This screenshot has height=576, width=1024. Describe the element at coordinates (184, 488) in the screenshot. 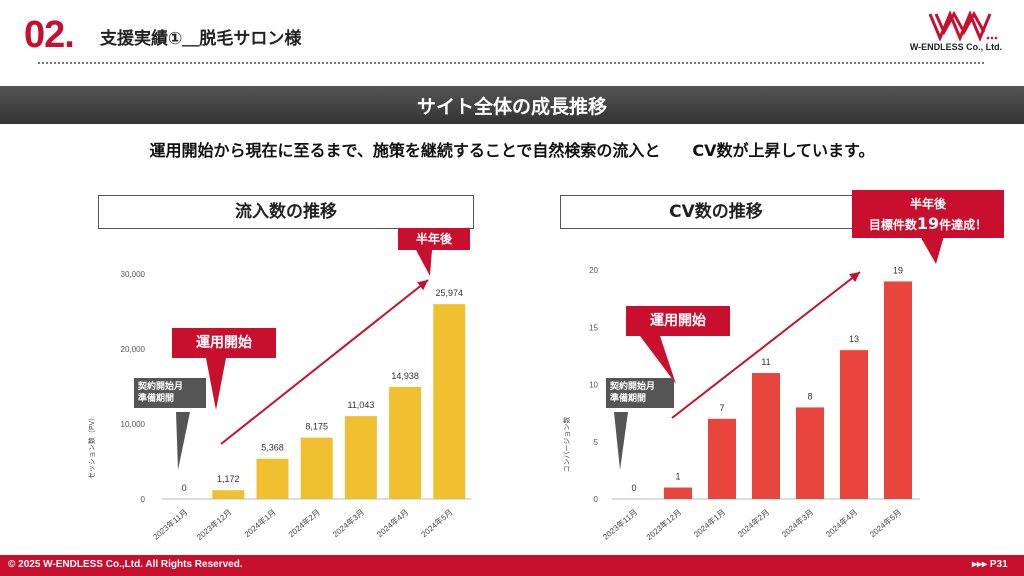

I see `left-bar-value-label: 0` at that location.